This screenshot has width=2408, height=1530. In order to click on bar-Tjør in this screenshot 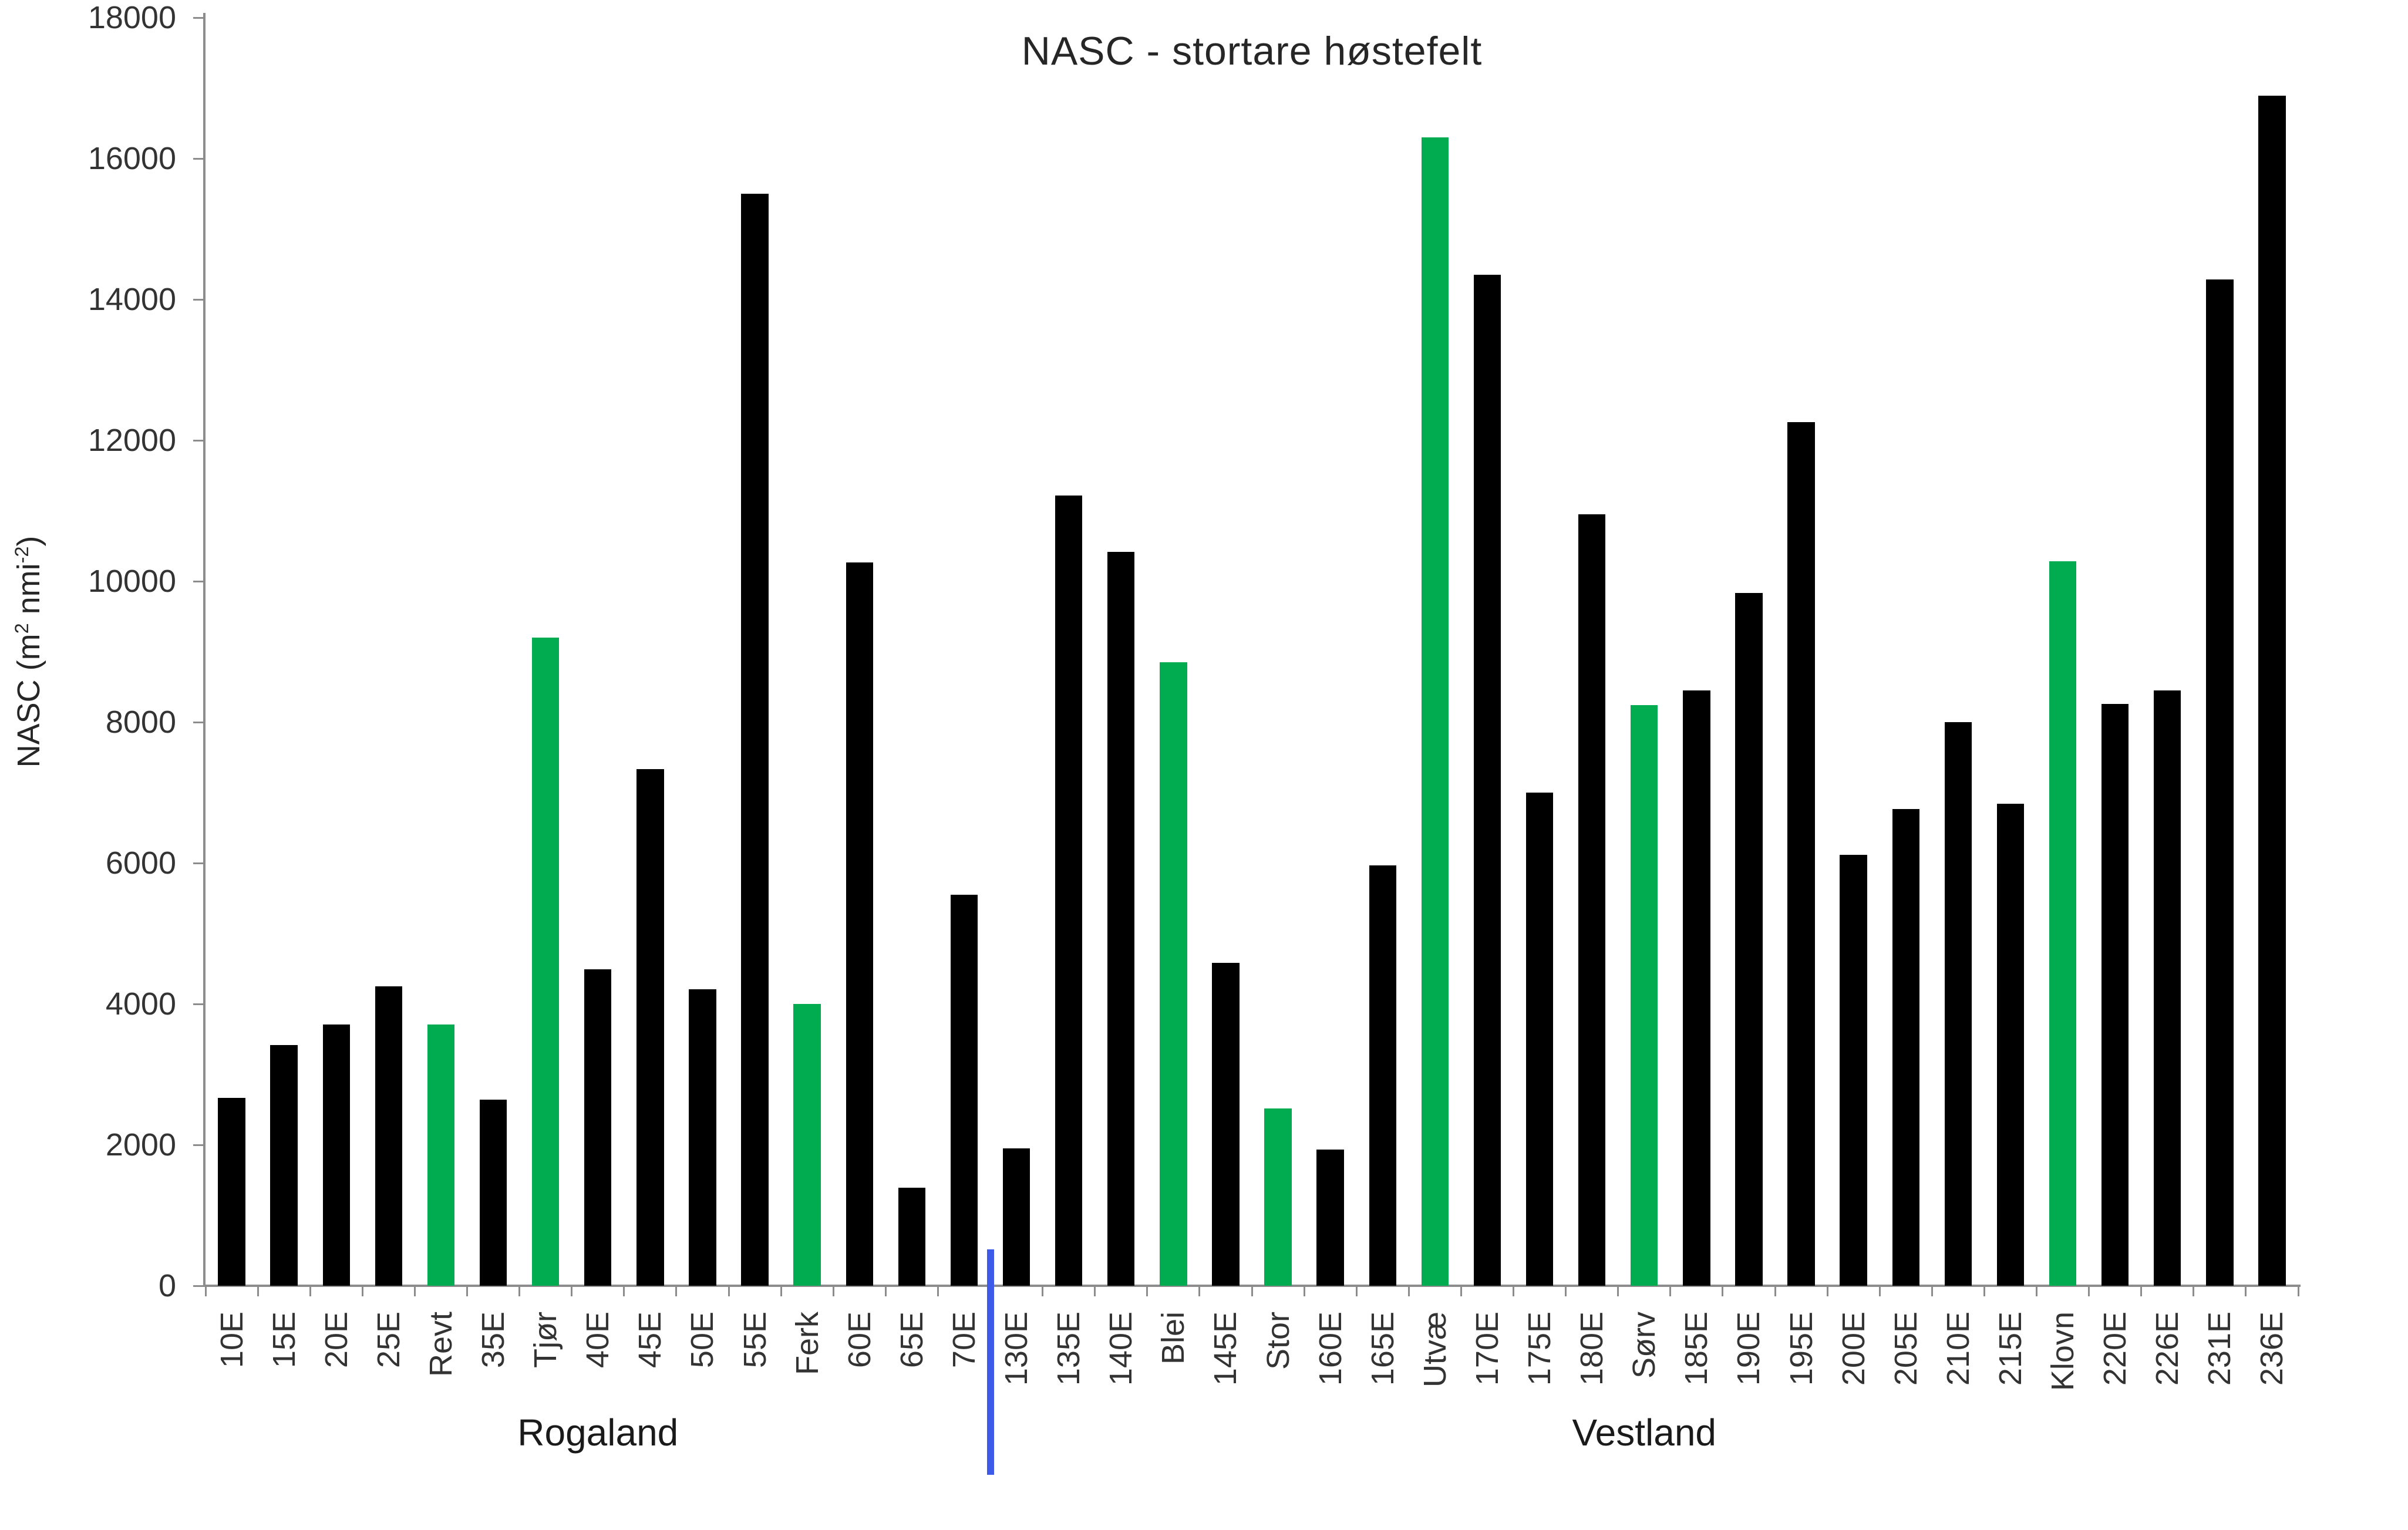, I will do `click(545, 962)`.